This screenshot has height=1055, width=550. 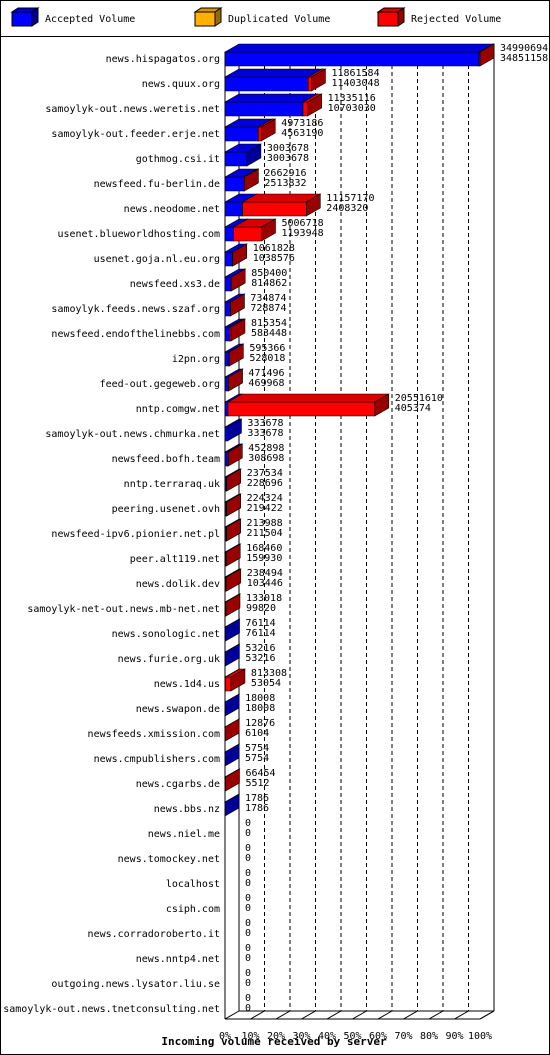 What do you see at coordinates (524, 58) in the screenshot?
I see `accepted-label: 34851158` at bounding box center [524, 58].